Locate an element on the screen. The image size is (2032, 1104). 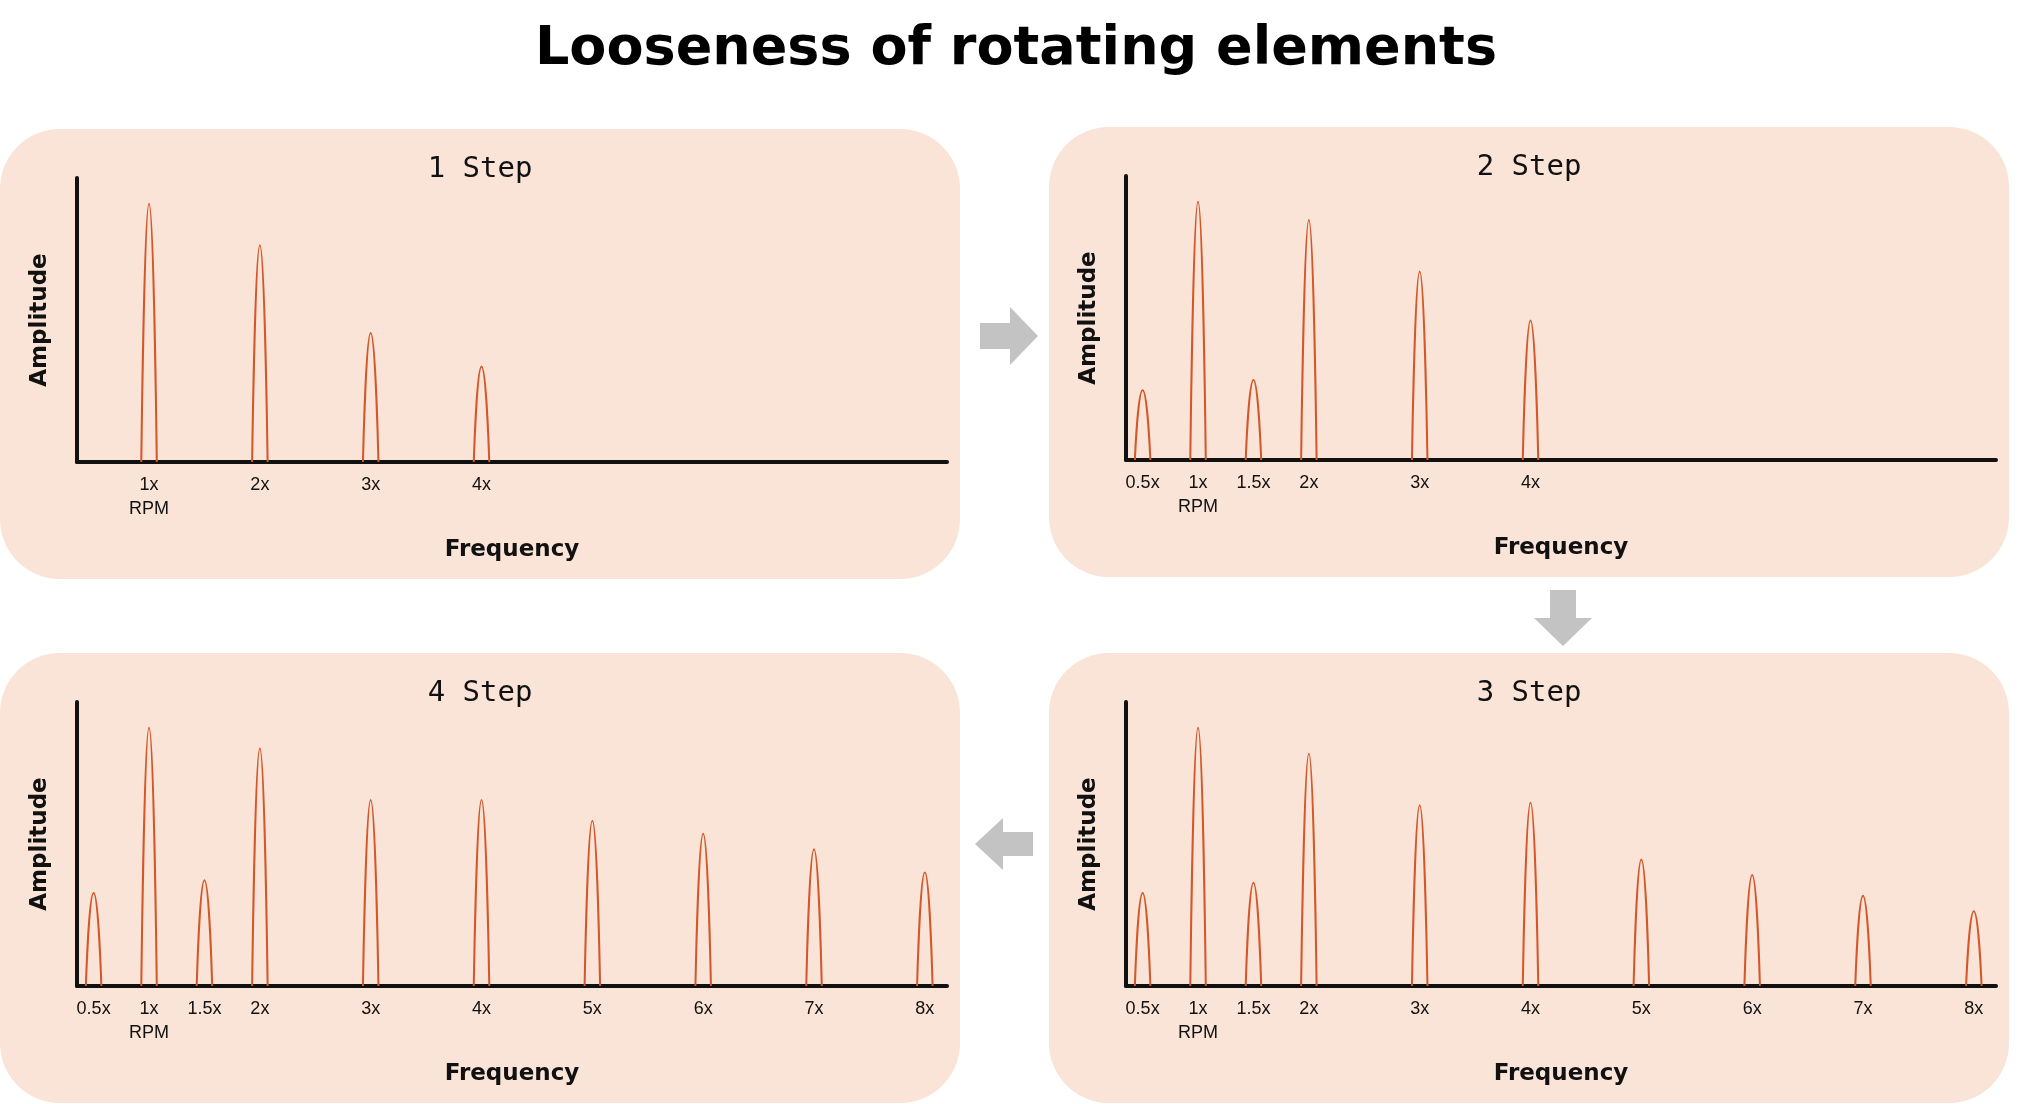
chart-subtitle: 1 Step is located at coordinates (480, 166).